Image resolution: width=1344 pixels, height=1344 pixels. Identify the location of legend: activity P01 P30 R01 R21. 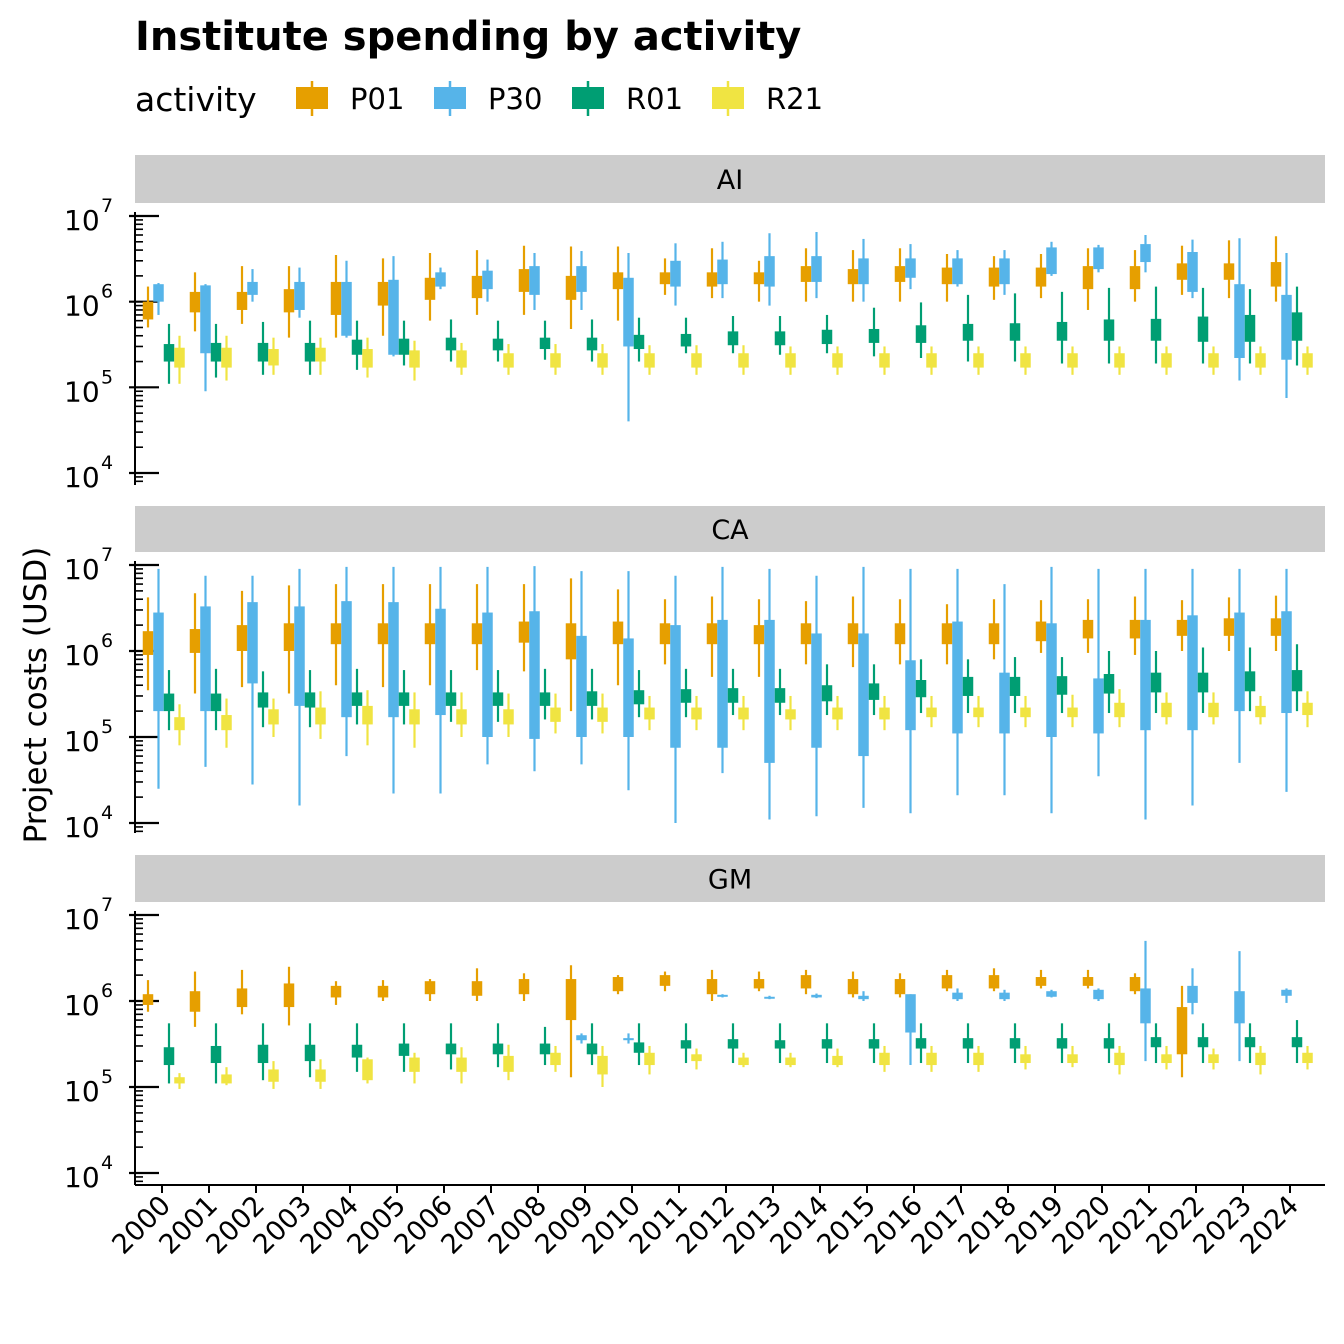
(479, 99).